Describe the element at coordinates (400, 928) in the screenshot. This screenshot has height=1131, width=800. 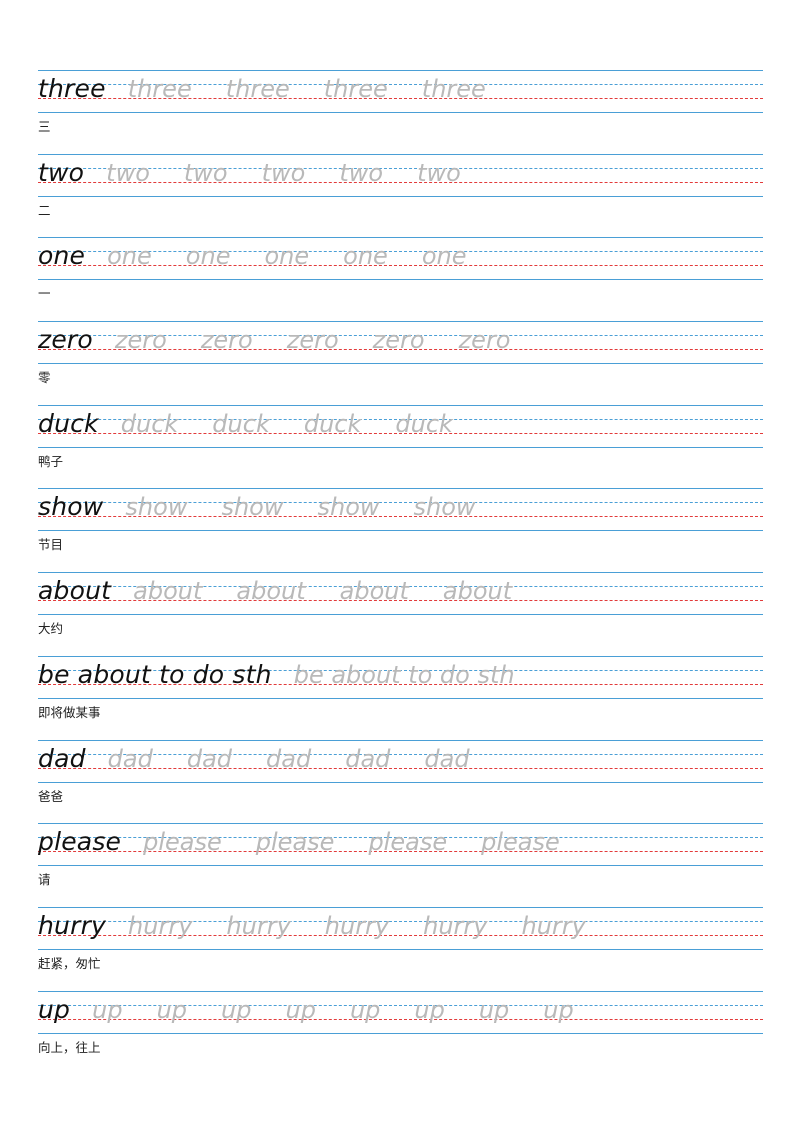
I see `writing-lines: hurry hurry hurry hurry hurry hurry` at that location.